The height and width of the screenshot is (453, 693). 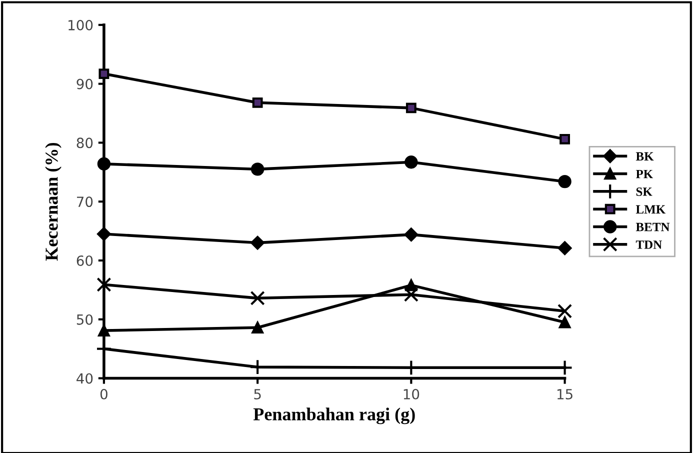 I want to click on x-axis-title: Penambahan ragi (g), so click(x=334, y=416).